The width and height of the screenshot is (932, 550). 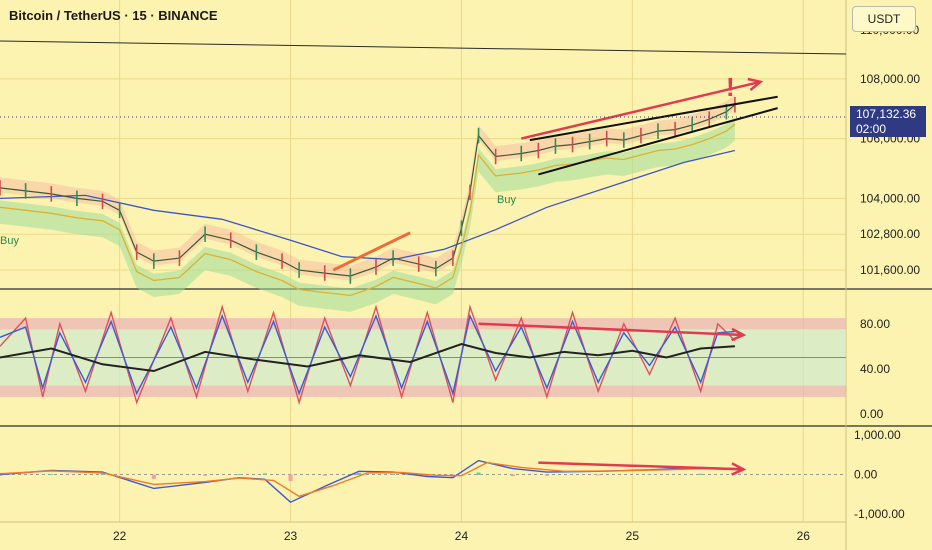 What do you see at coordinates (875, 369) in the screenshot?
I see `oscillator-axis-label-1: 40.00` at bounding box center [875, 369].